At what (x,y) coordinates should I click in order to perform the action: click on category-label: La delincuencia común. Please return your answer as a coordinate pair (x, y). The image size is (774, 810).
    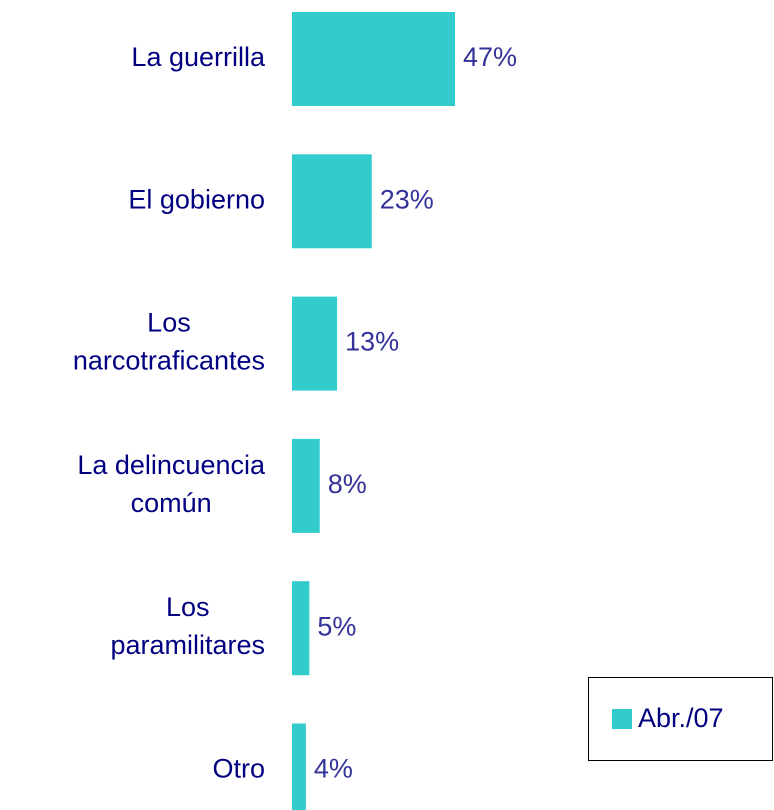
    Looking at the image, I should click on (171, 484).